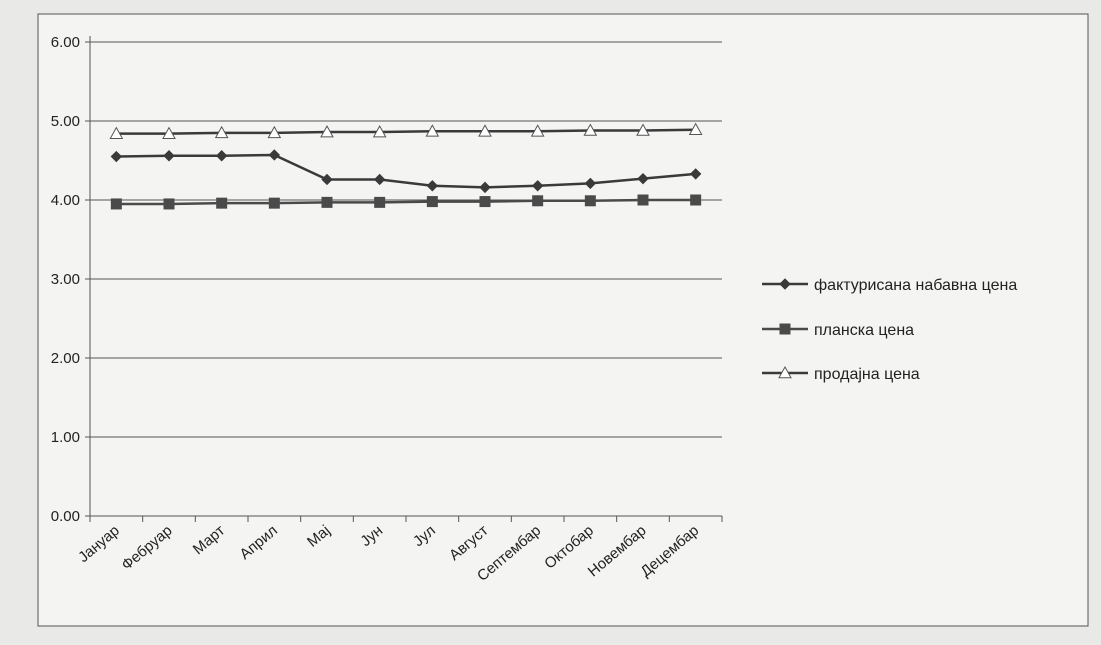 Image resolution: width=1101 pixels, height=645 pixels. Describe the element at coordinates (65, 516) in the screenshot. I see `y-tick-label: 0.00` at that location.